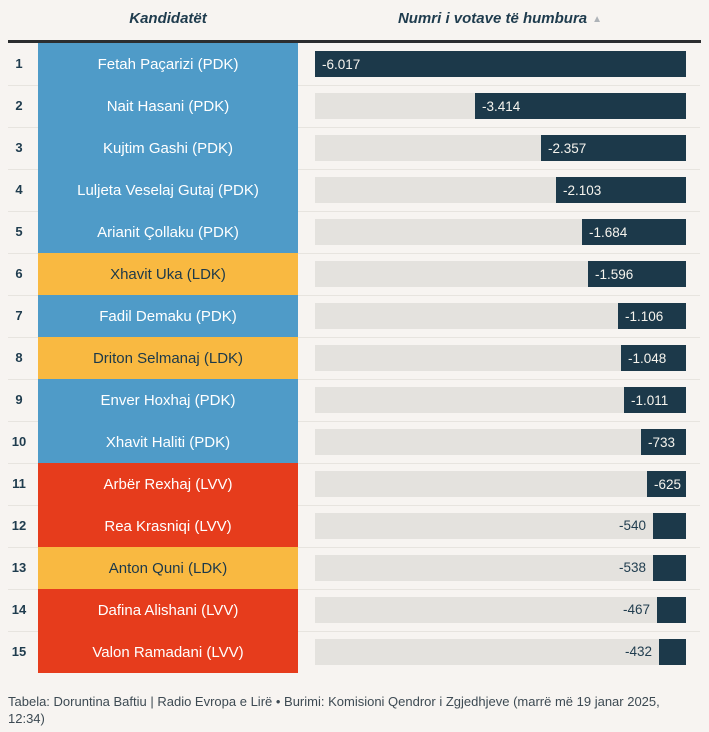  Describe the element at coordinates (168, 106) in the screenshot. I see `candidate-cell: Nait Hasani (PDK)` at that location.